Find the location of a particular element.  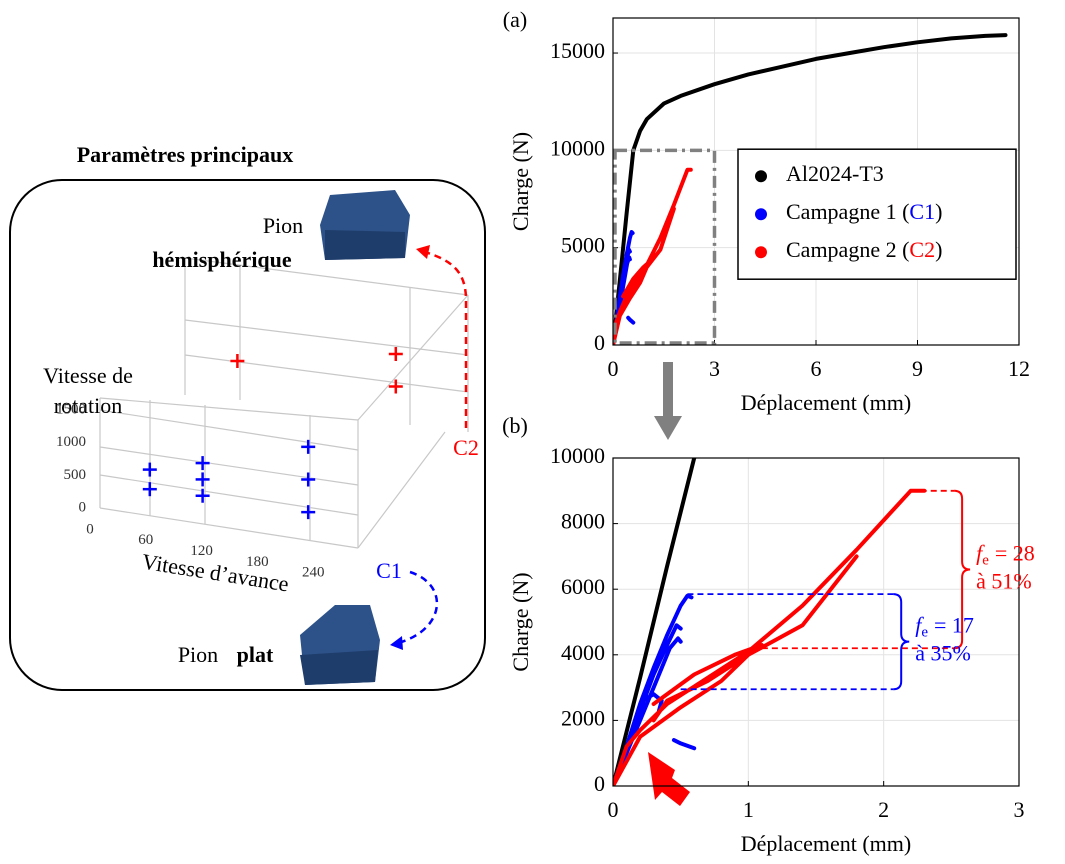

diagram-title: Paramètres principaux is located at coordinates (185, 154).